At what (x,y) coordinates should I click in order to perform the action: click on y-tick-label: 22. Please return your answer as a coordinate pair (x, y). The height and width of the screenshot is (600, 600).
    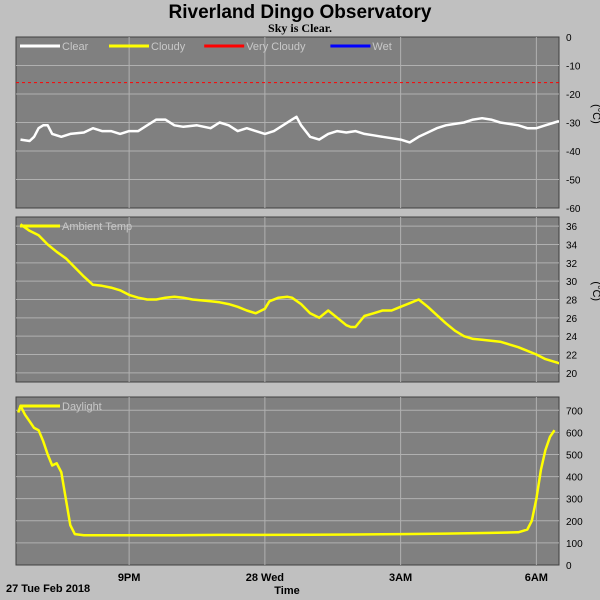
    Looking at the image, I should click on (572, 356).